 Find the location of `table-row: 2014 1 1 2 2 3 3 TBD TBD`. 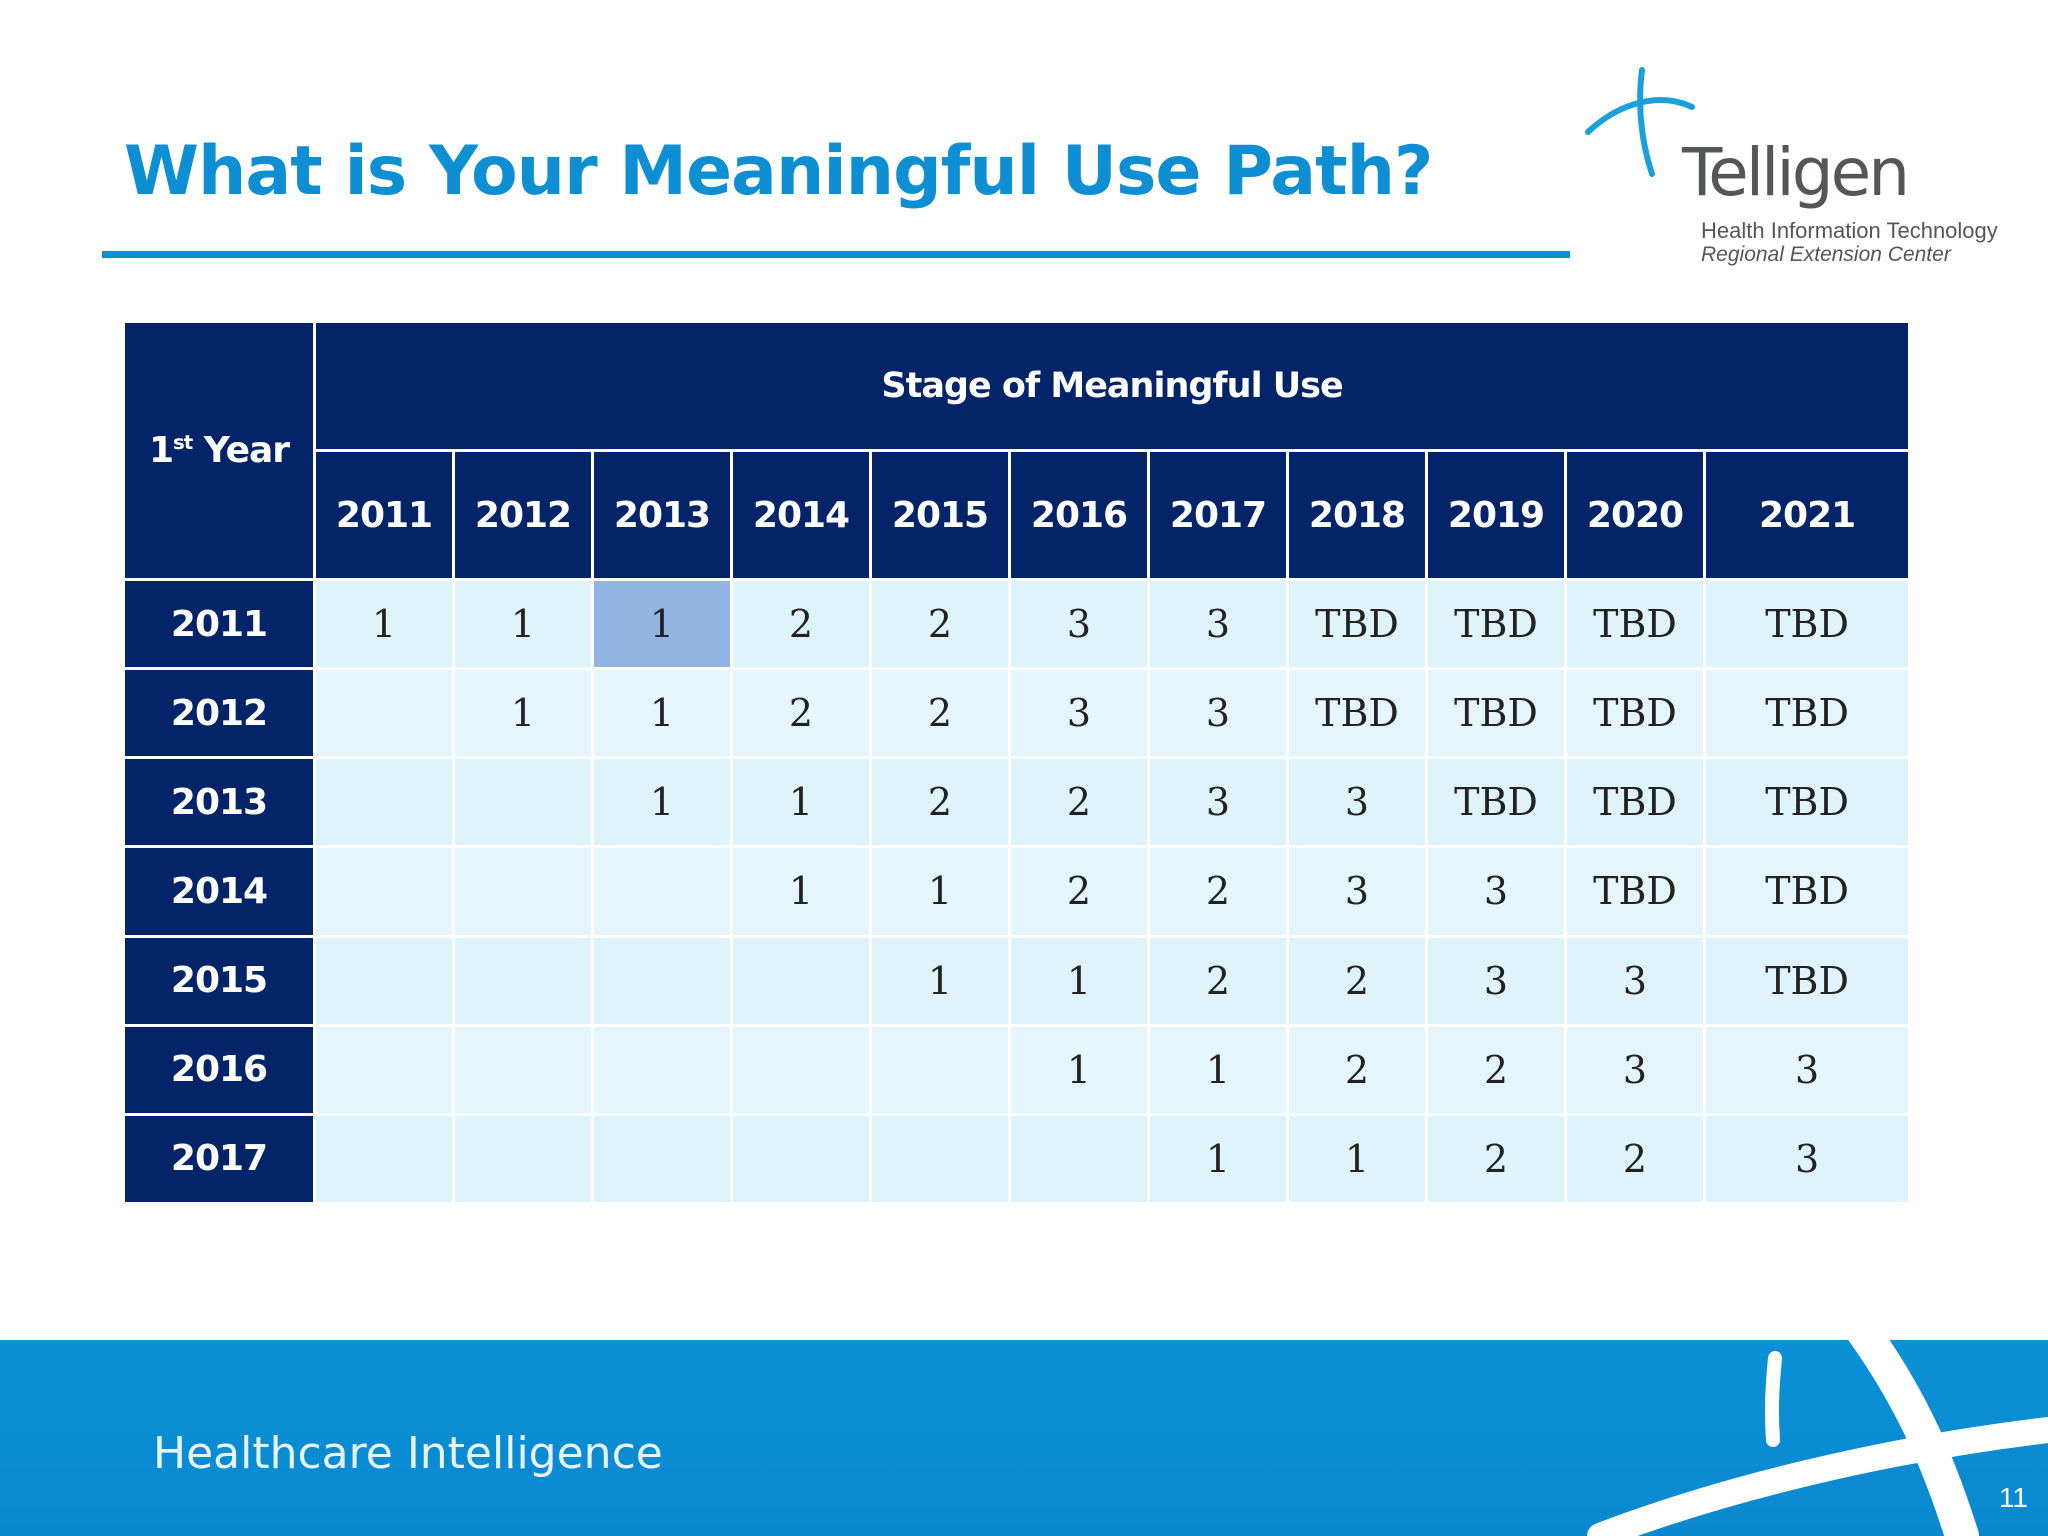

table-row: 2014 1 1 2 2 3 3 TBD TBD is located at coordinates (1017, 891).